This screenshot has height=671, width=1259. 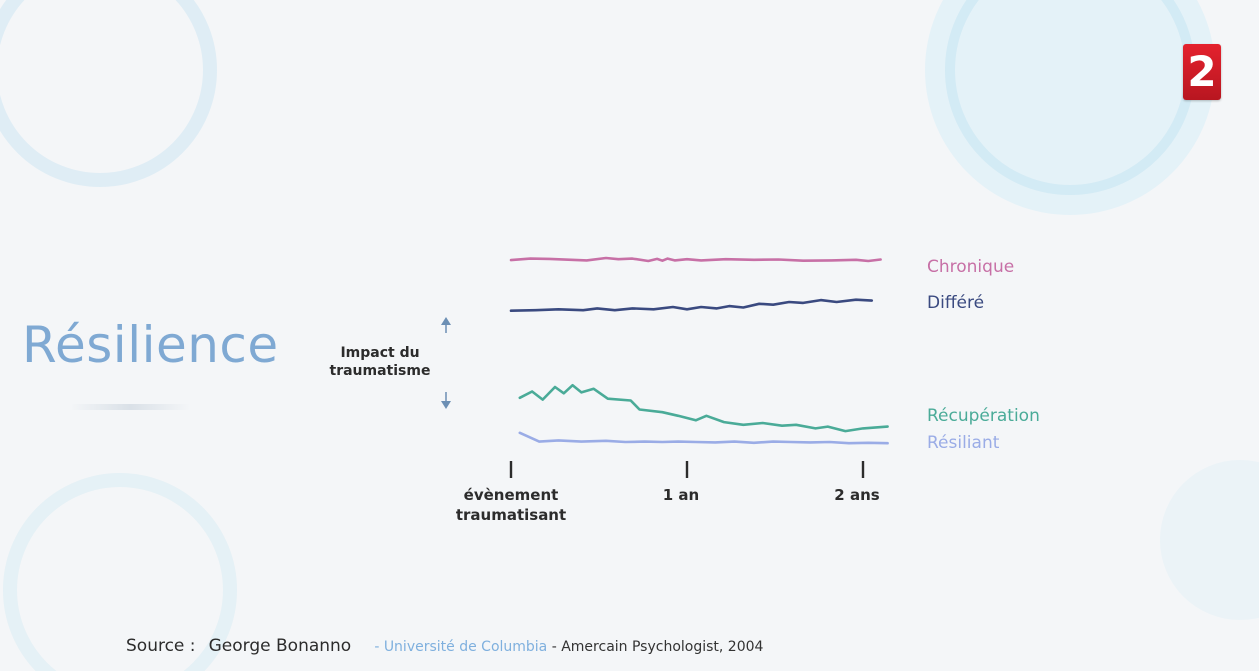 What do you see at coordinates (130, 407) in the screenshot?
I see `title-underline-shadow` at bounding box center [130, 407].